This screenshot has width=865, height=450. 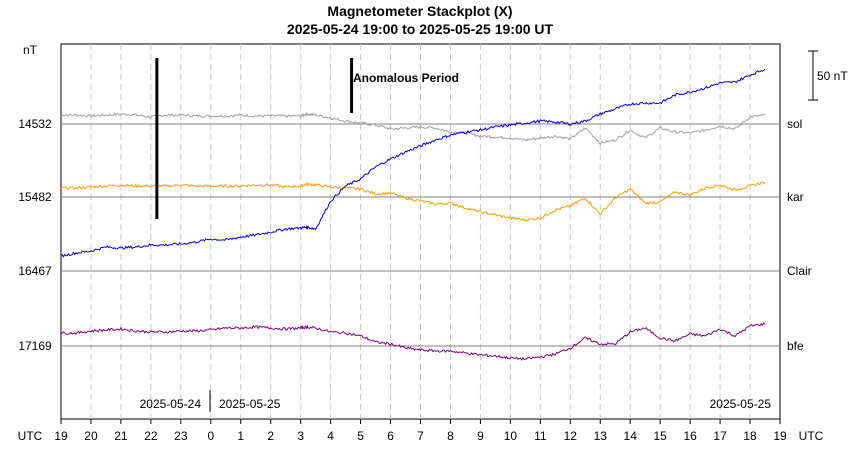 What do you see at coordinates (450, 436) in the screenshot?
I see `x-tick-label: 8` at bounding box center [450, 436].